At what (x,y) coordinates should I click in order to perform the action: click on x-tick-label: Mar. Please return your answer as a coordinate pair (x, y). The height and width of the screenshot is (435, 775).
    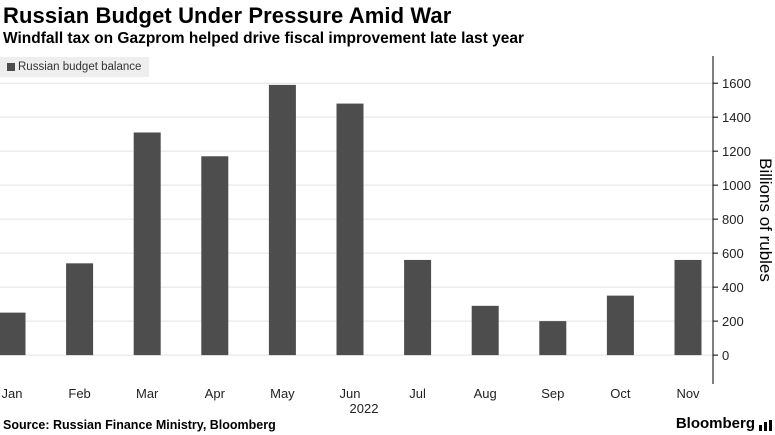
    Looking at the image, I should click on (147, 393).